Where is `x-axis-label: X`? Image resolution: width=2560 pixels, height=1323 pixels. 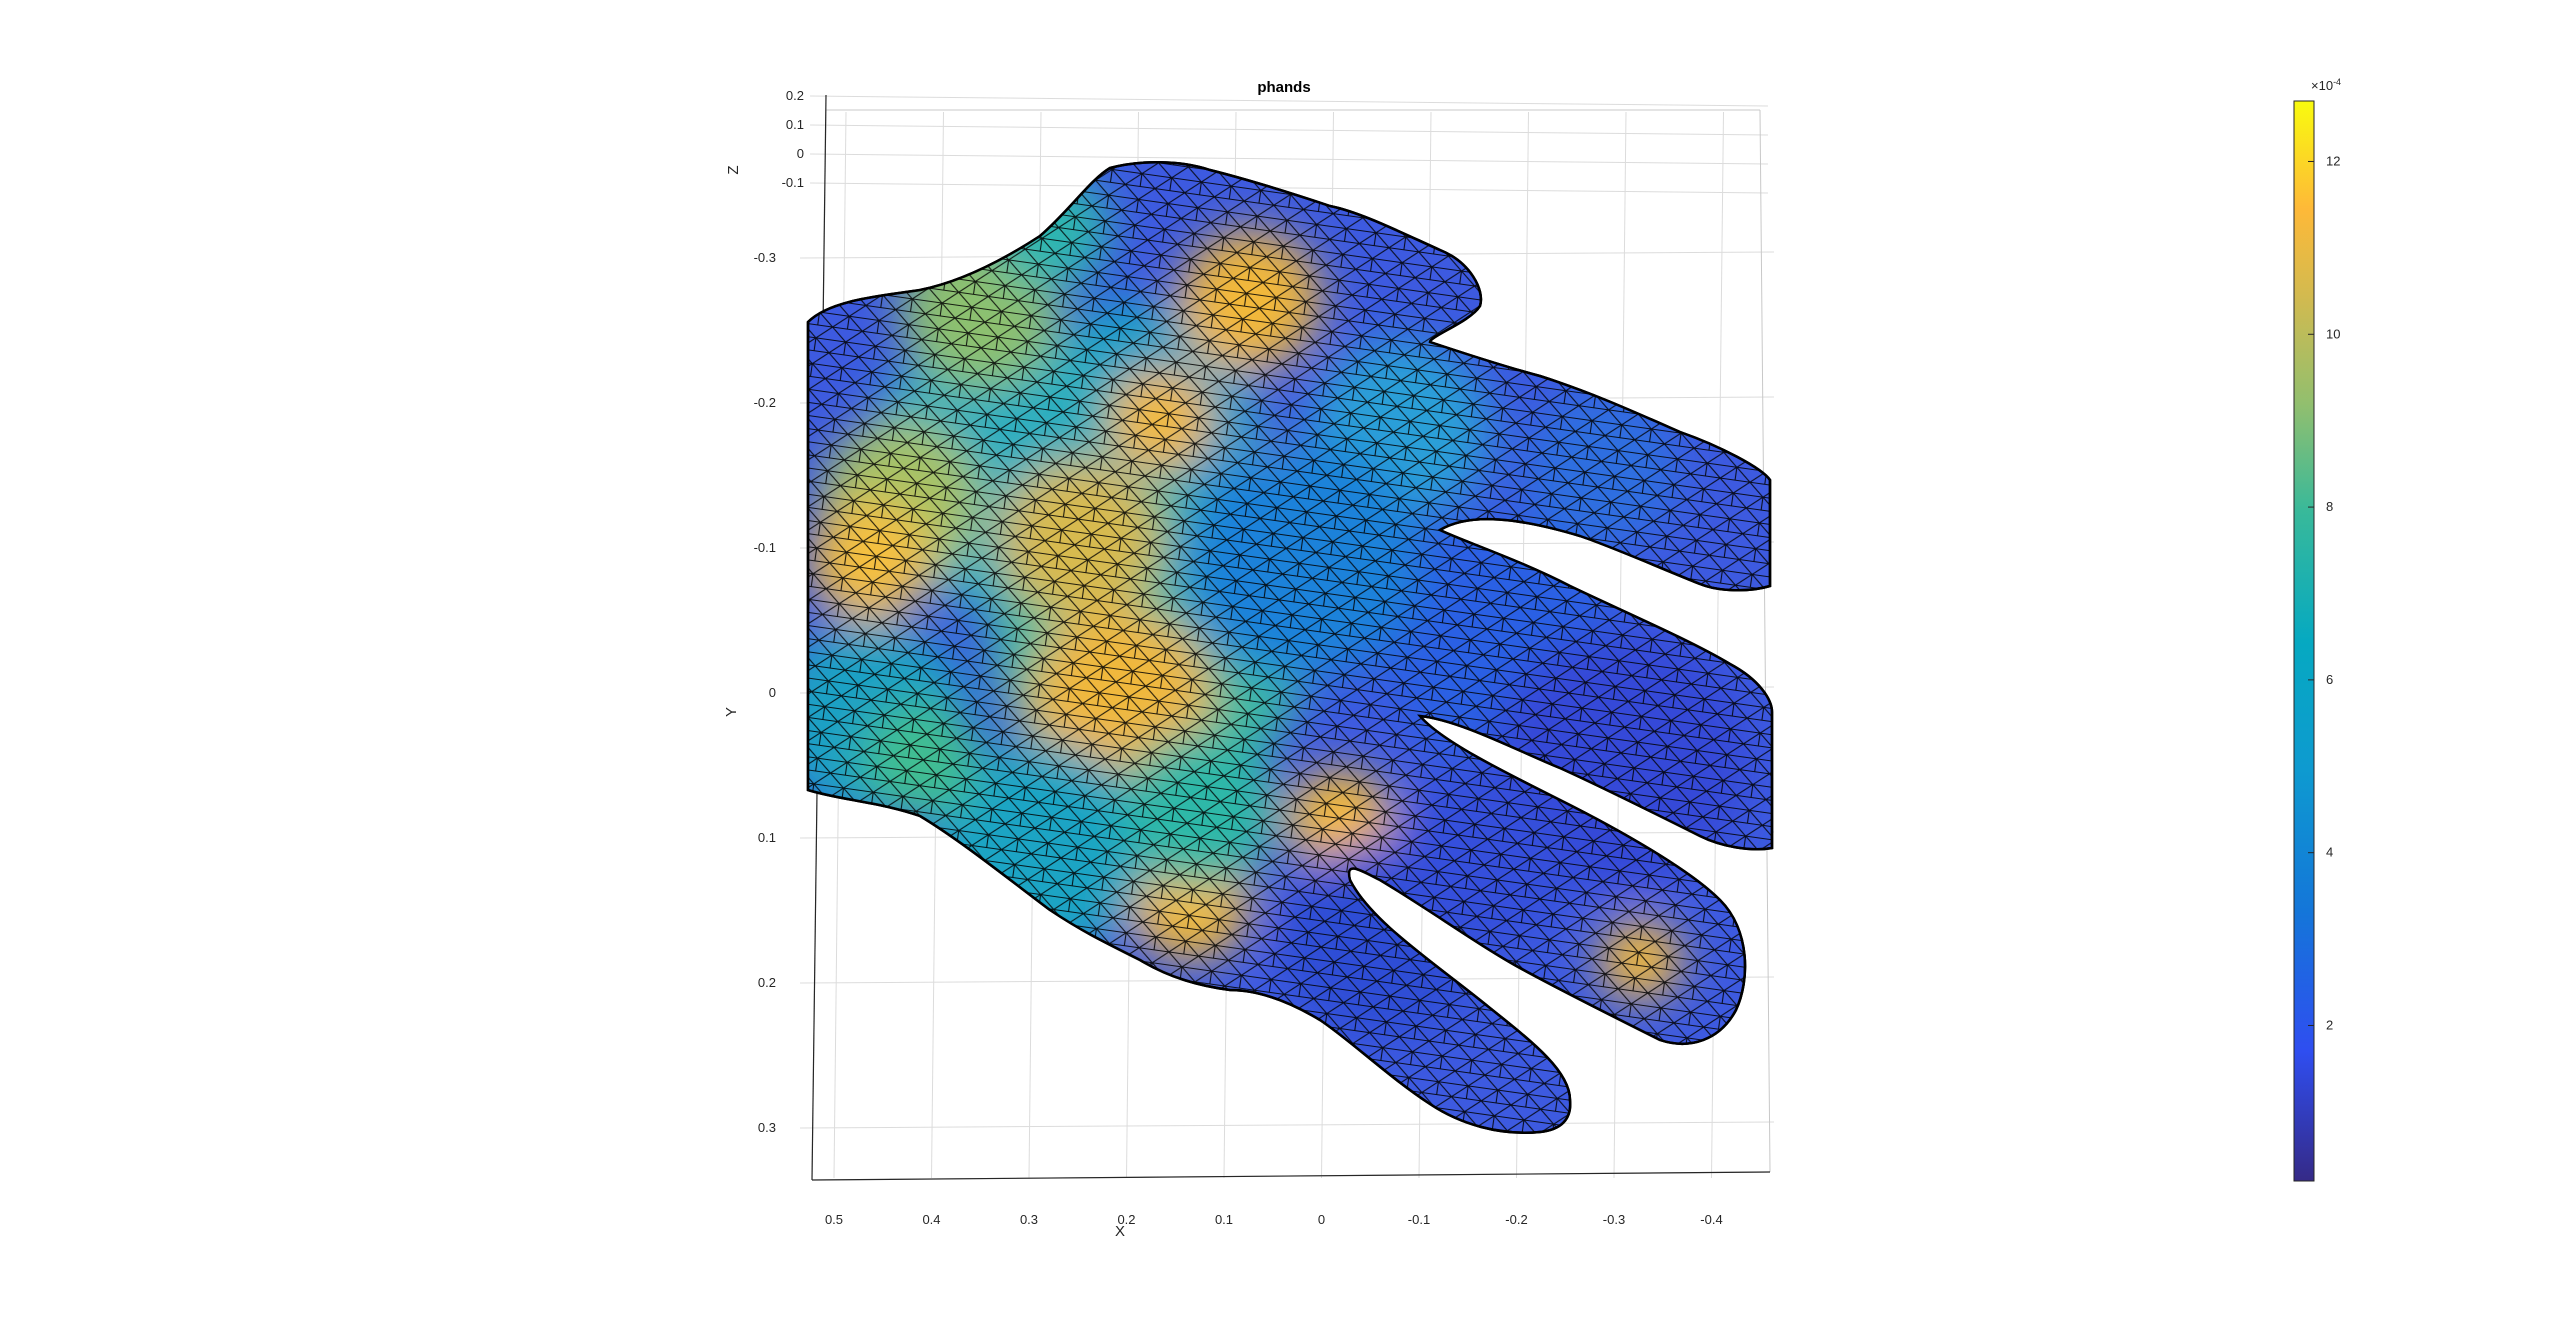
x-axis-label: X is located at coordinates (1120, 1231).